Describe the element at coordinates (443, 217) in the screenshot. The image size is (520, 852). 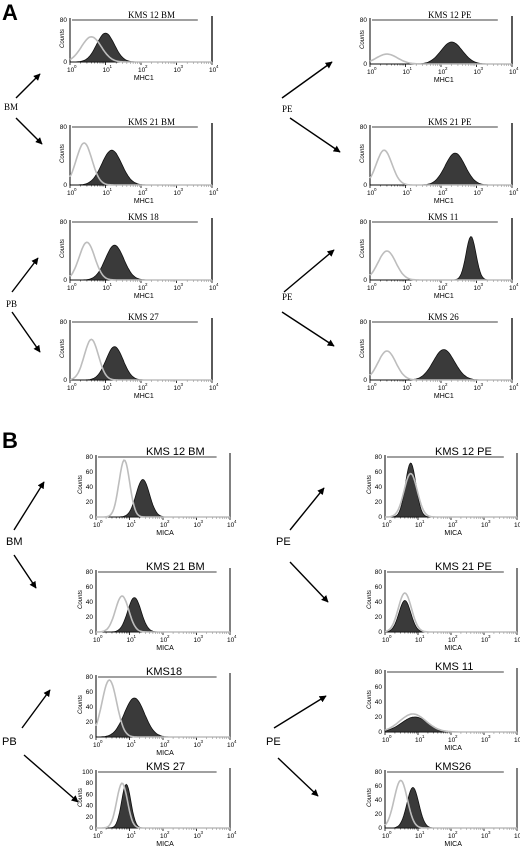
I see `plot-title: KMS 11` at that location.